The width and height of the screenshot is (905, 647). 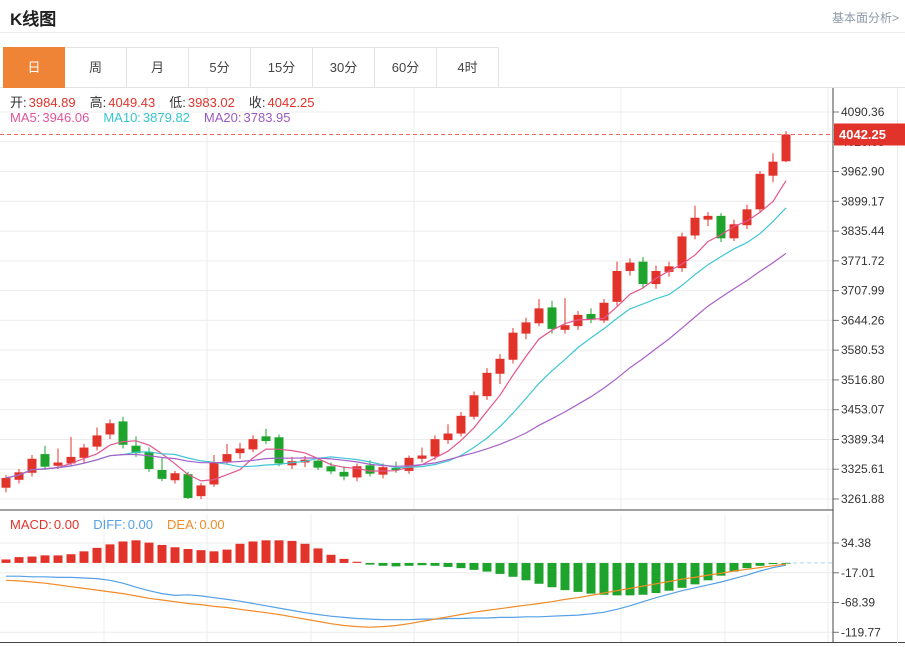 What do you see at coordinates (863, 172) in the screenshot?
I see `price-axis-label: 3962.90` at bounding box center [863, 172].